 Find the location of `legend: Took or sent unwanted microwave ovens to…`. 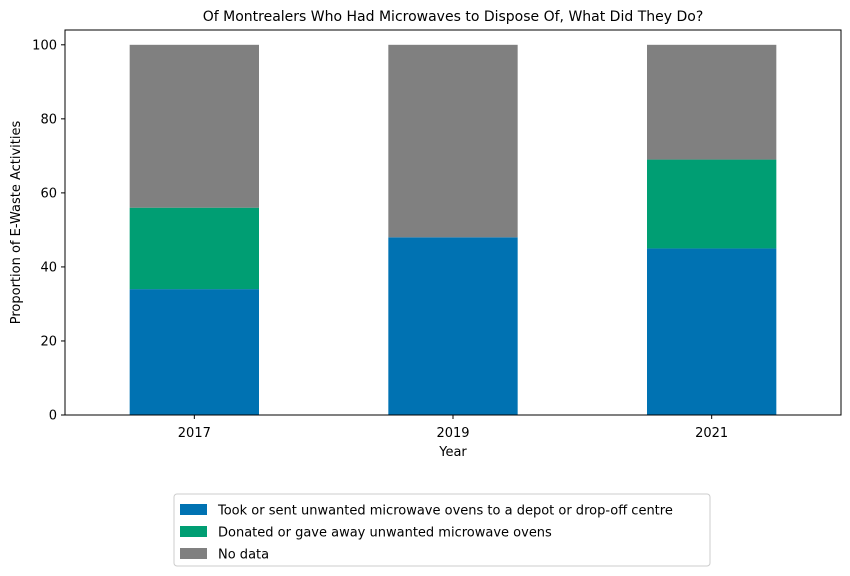

legend: Took or sent unwanted microwave ovens to… is located at coordinates (442, 530).